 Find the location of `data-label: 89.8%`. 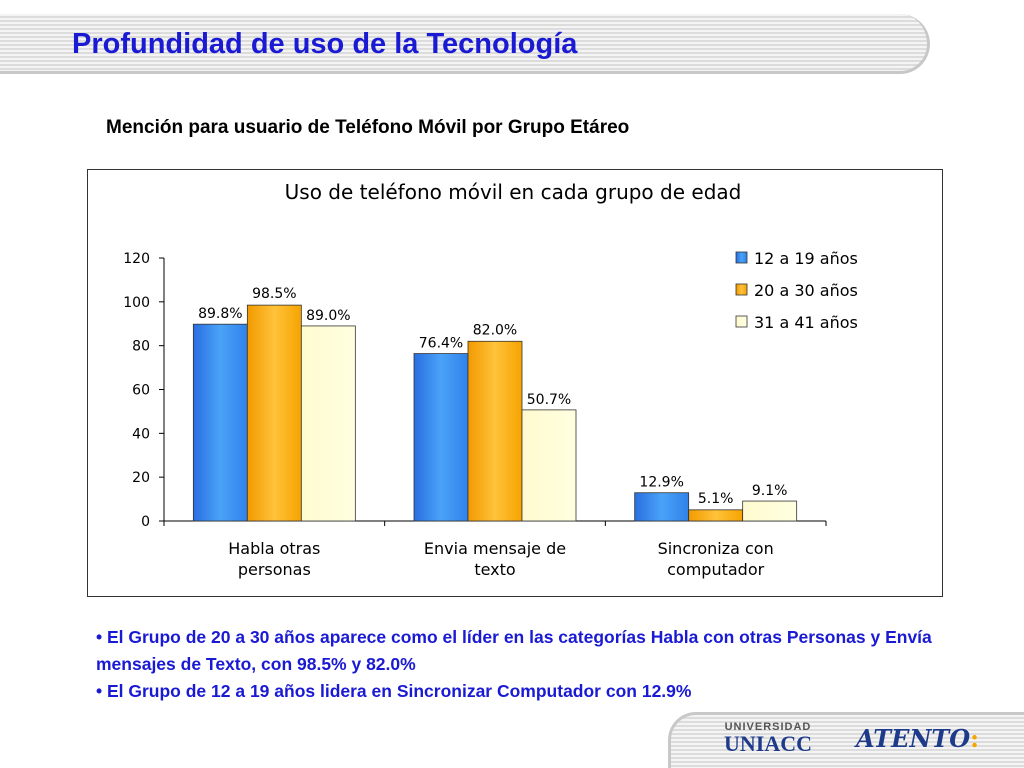

data-label: 89.8% is located at coordinates (220, 314).